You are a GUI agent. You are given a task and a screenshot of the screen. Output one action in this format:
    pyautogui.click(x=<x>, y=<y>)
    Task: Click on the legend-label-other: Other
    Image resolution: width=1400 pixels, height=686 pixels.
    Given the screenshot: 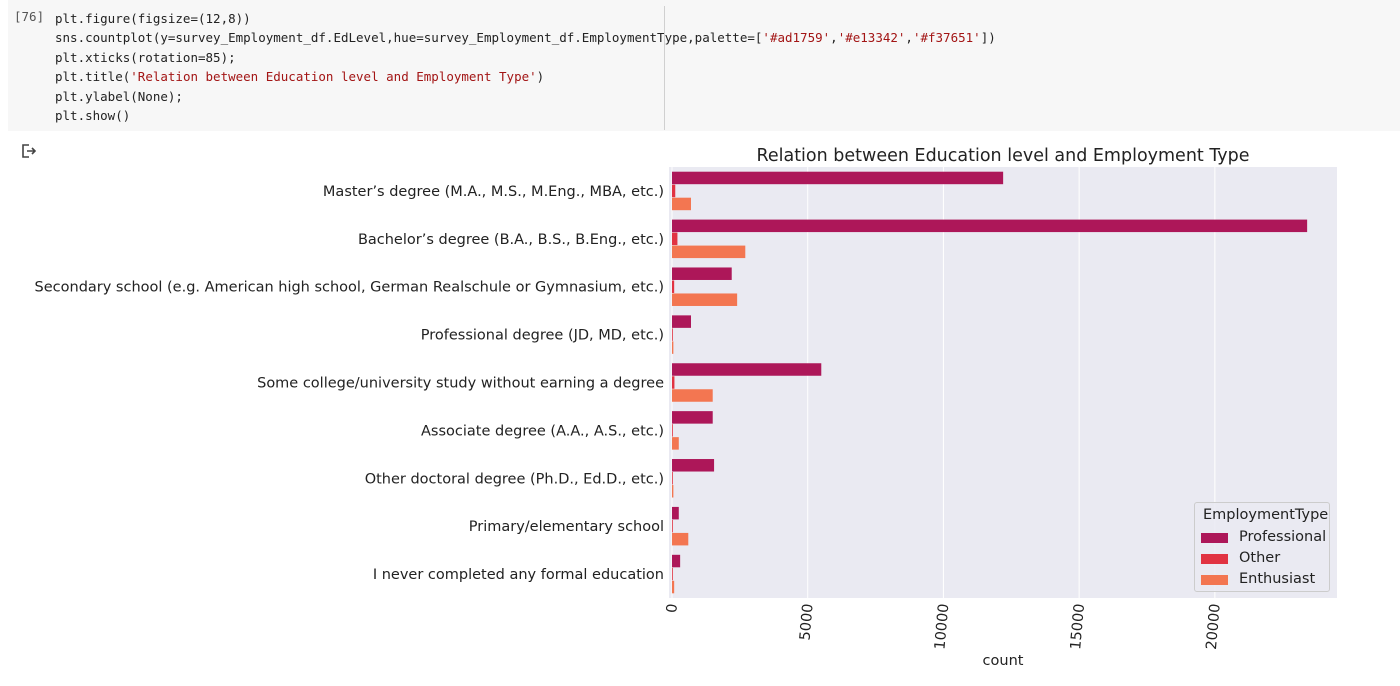 What is the action you would take?
    pyautogui.click(x=1260, y=558)
    